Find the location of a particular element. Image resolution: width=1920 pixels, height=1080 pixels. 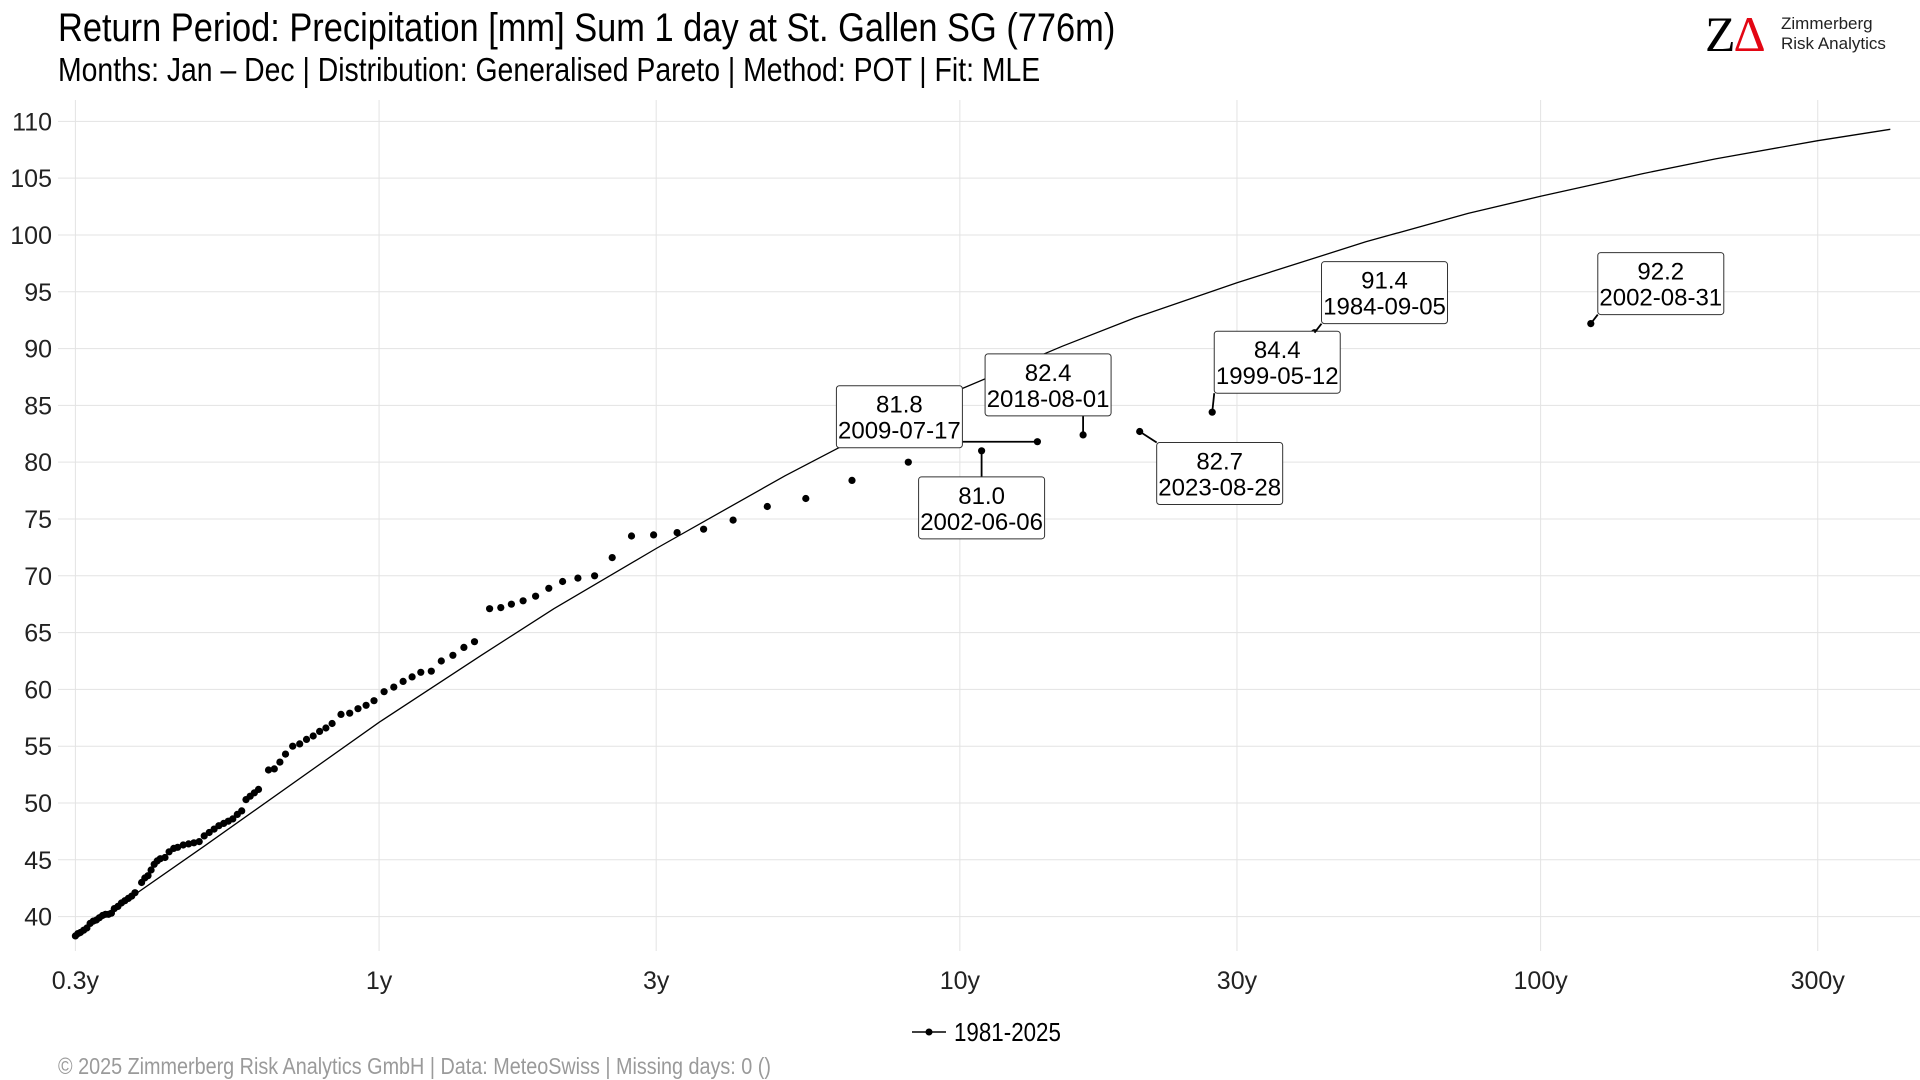

x-tick-label: 0.3y is located at coordinates (76, 981).